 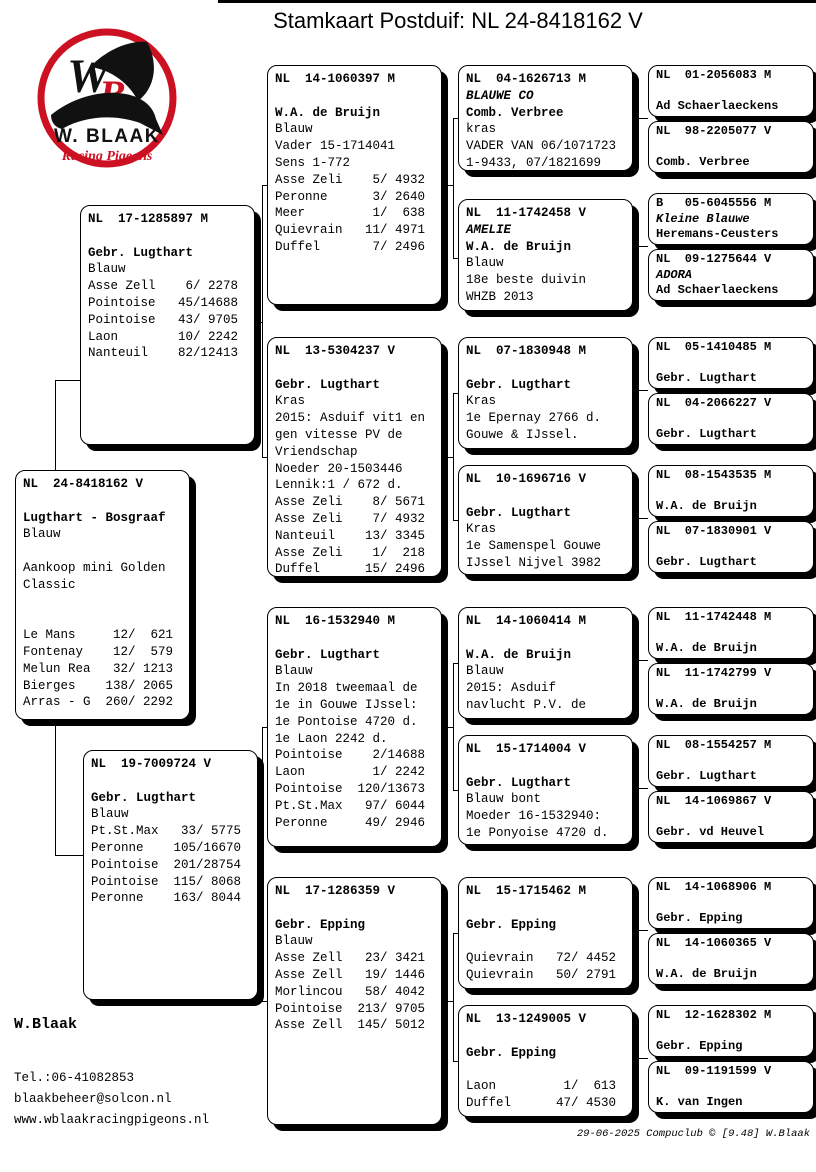 What do you see at coordinates (335, 621) in the screenshot?
I see `ring-number: NL 16-1532940 M` at bounding box center [335, 621].